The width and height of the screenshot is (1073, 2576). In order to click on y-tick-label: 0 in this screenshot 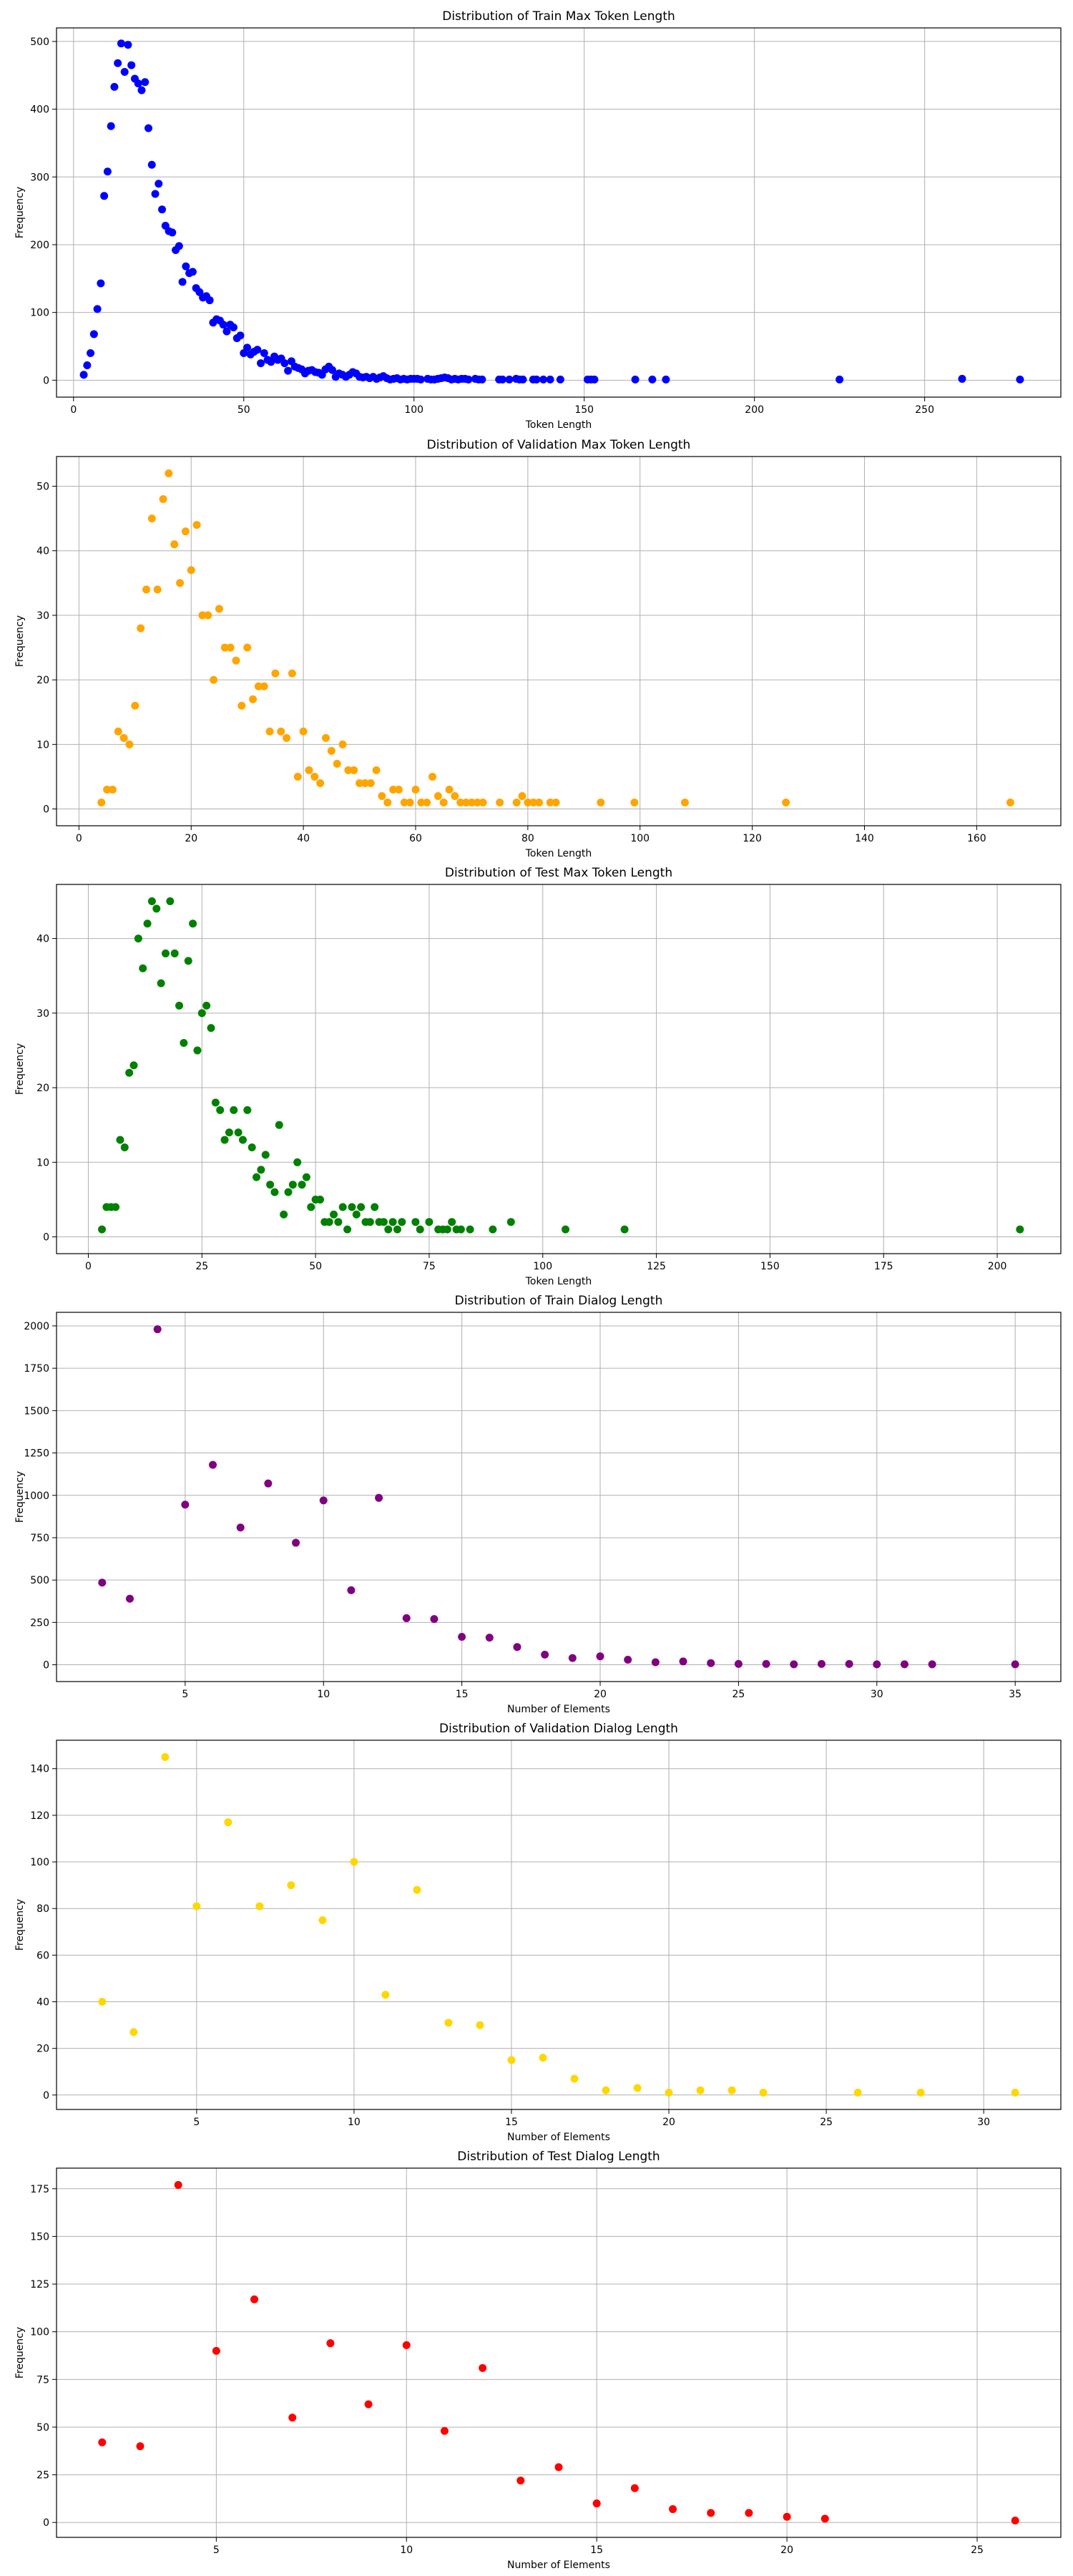, I will do `click(46, 1238)`.